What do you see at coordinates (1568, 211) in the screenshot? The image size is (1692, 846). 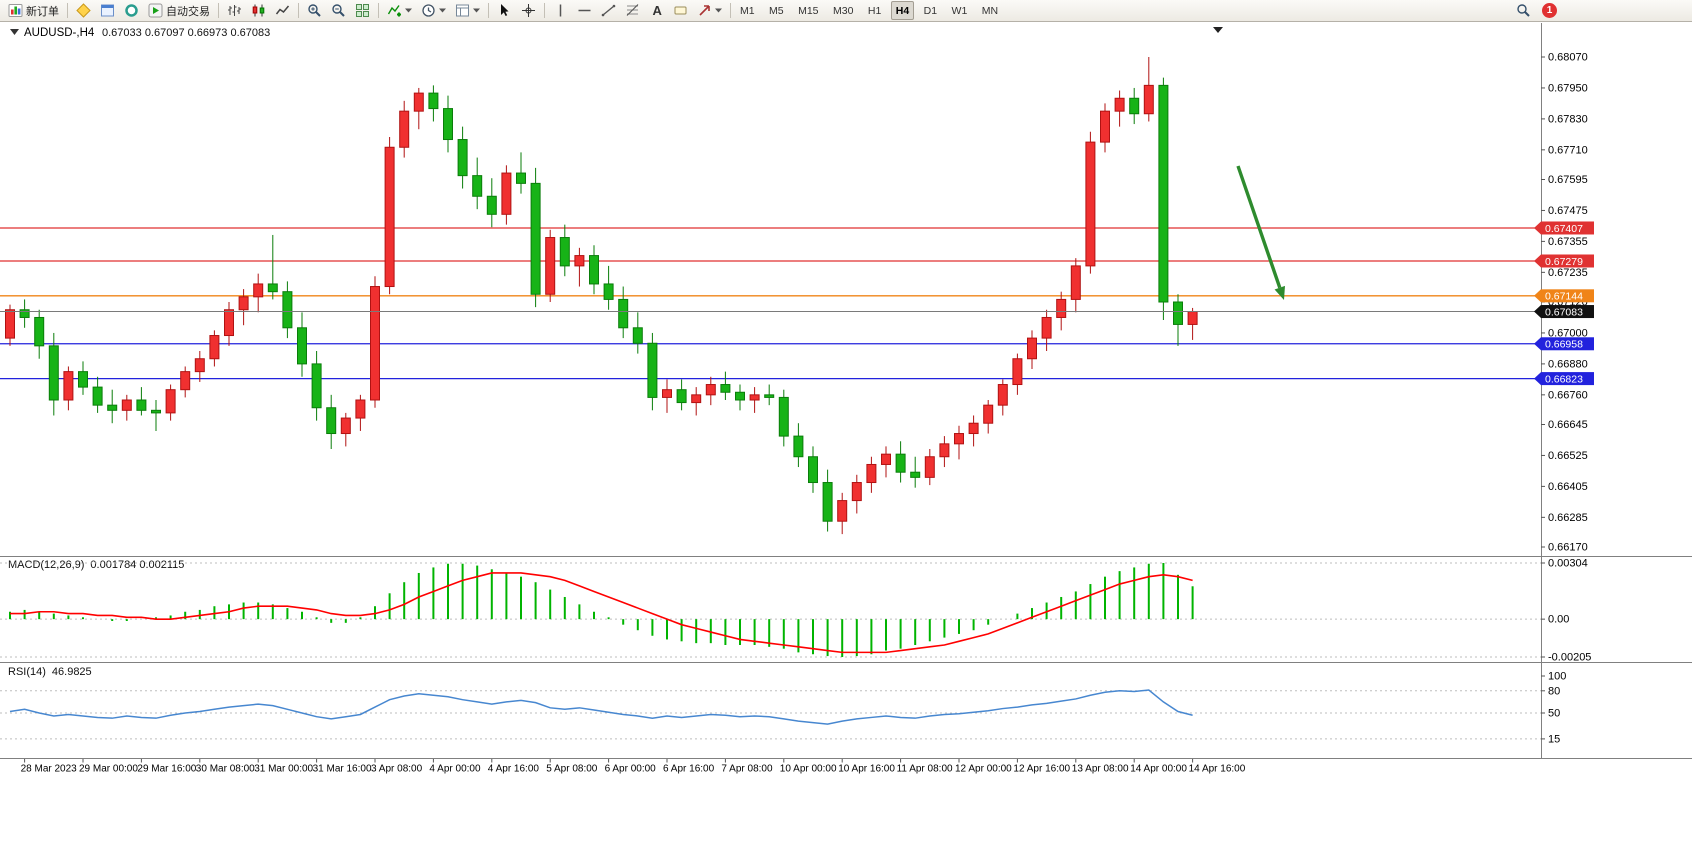 I see `price-tick-label: 0.67475` at bounding box center [1568, 211].